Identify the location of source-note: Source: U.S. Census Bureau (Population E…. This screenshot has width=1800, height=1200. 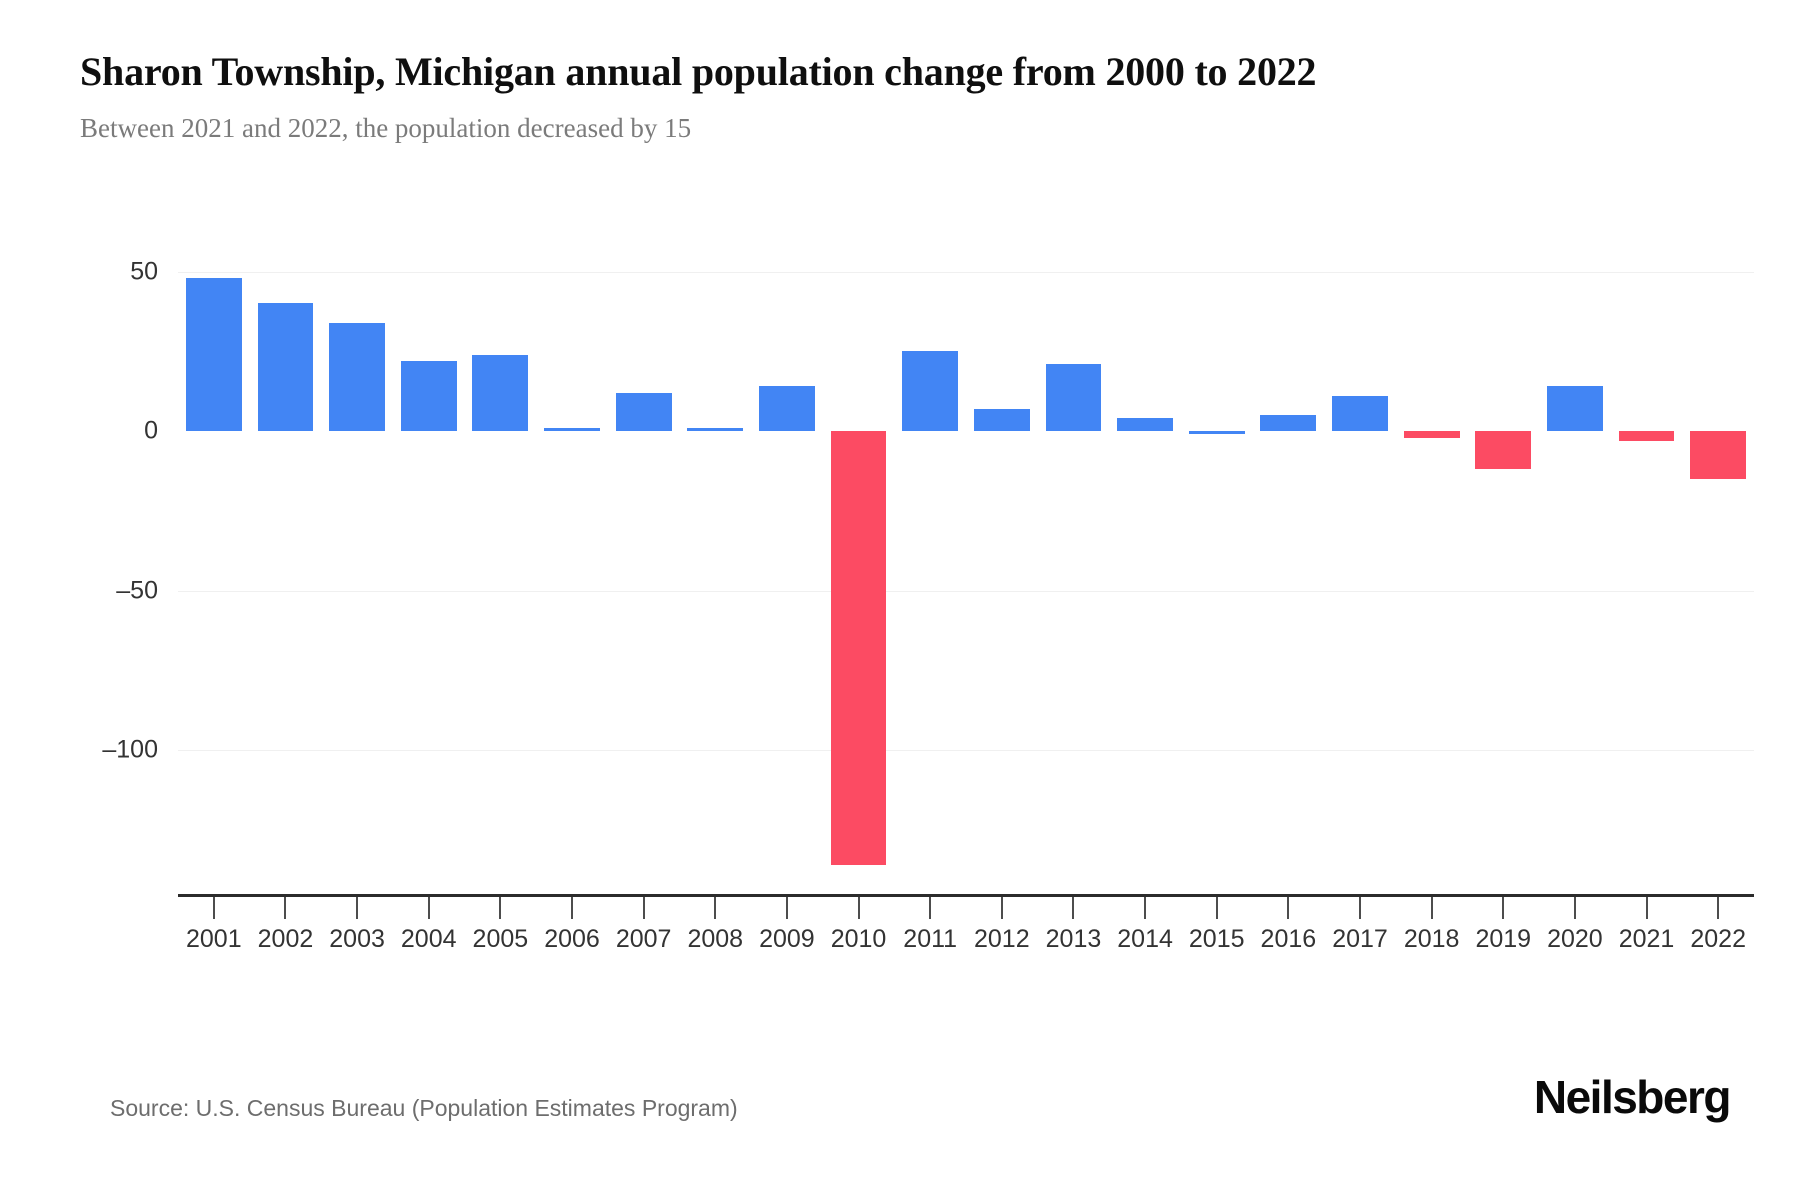
(424, 1108).